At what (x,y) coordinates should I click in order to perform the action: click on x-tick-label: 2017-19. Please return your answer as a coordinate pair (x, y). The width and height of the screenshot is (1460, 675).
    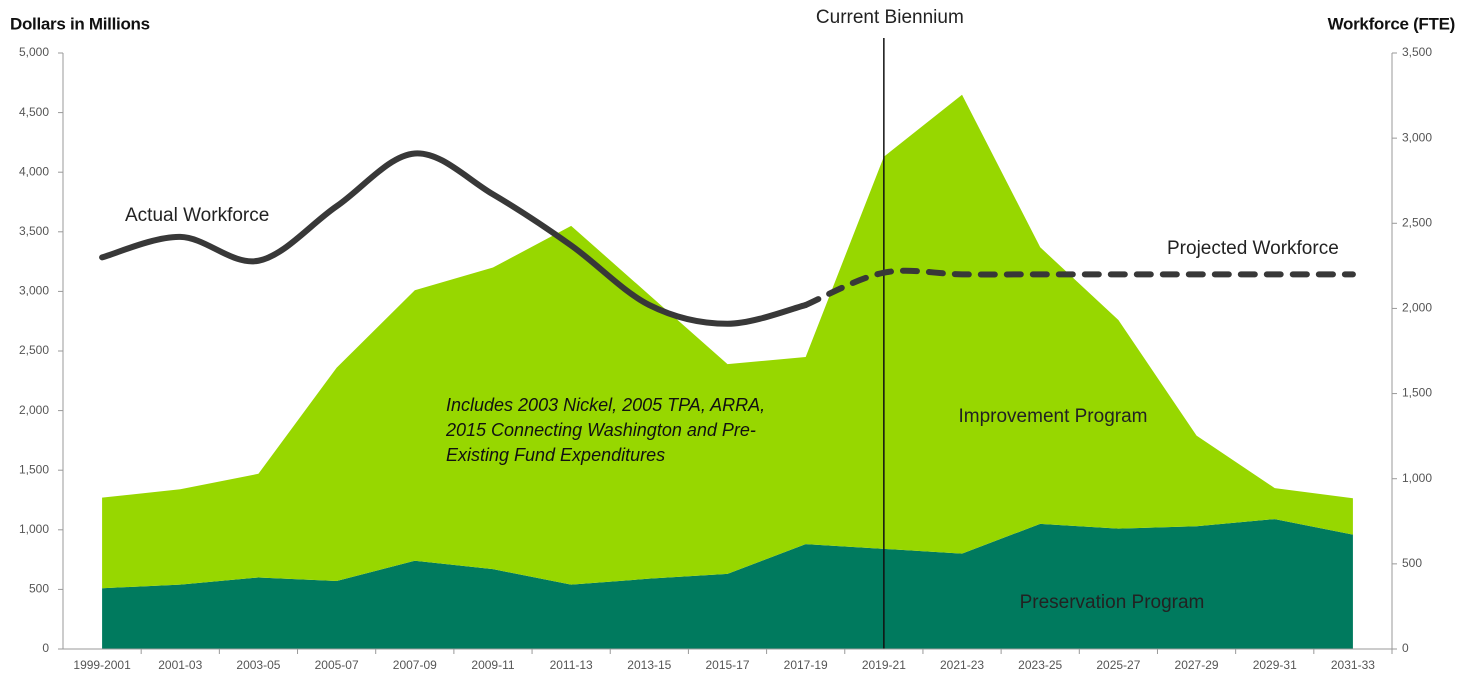
    Looking at the image, I should click on (806, 665).